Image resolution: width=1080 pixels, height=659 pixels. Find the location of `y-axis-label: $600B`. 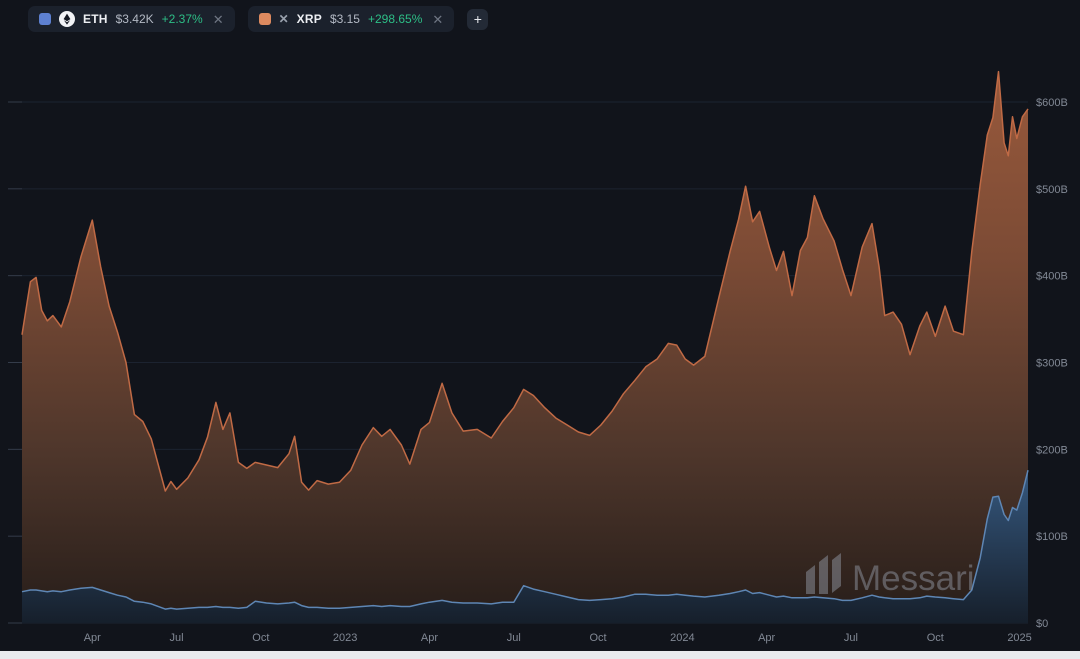

y-axis-label: $600B is located at coordinates (1052, 103).